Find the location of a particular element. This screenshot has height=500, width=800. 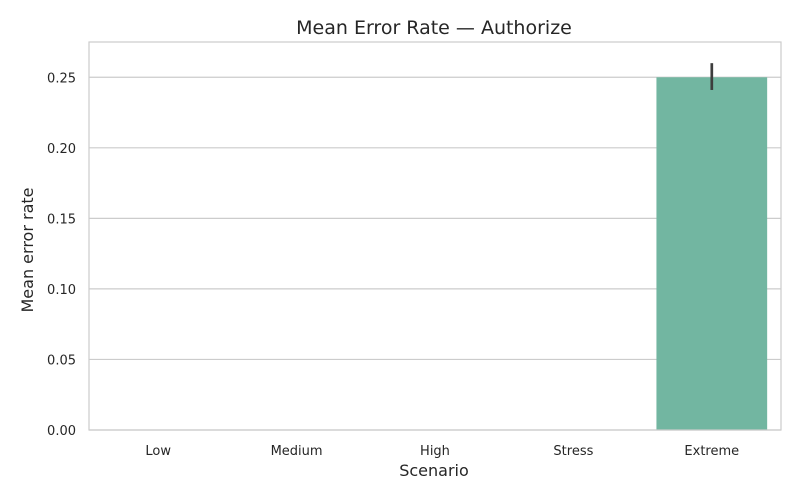

x-tick-labels: Low Medium High Stress Extreme is located at coordinates (442, 451).